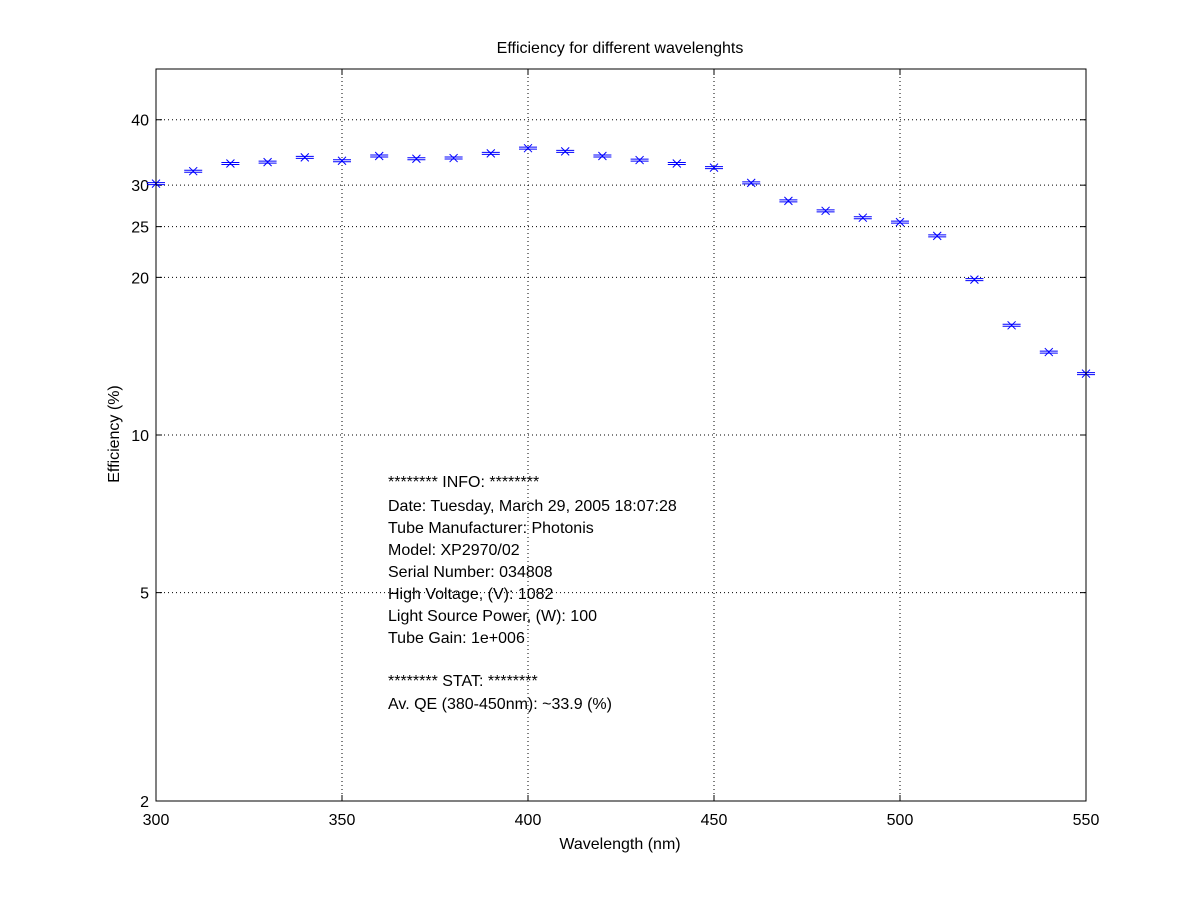  I want to click on info-line: Date: Tuesday, March 29, 2005 18:07:28, so click(532, 506).